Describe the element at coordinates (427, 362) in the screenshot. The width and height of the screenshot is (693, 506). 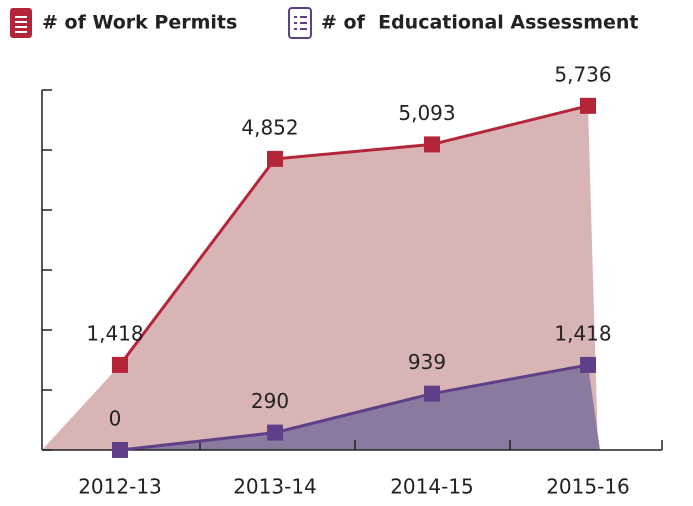
I see `data-label: 939` at that location.